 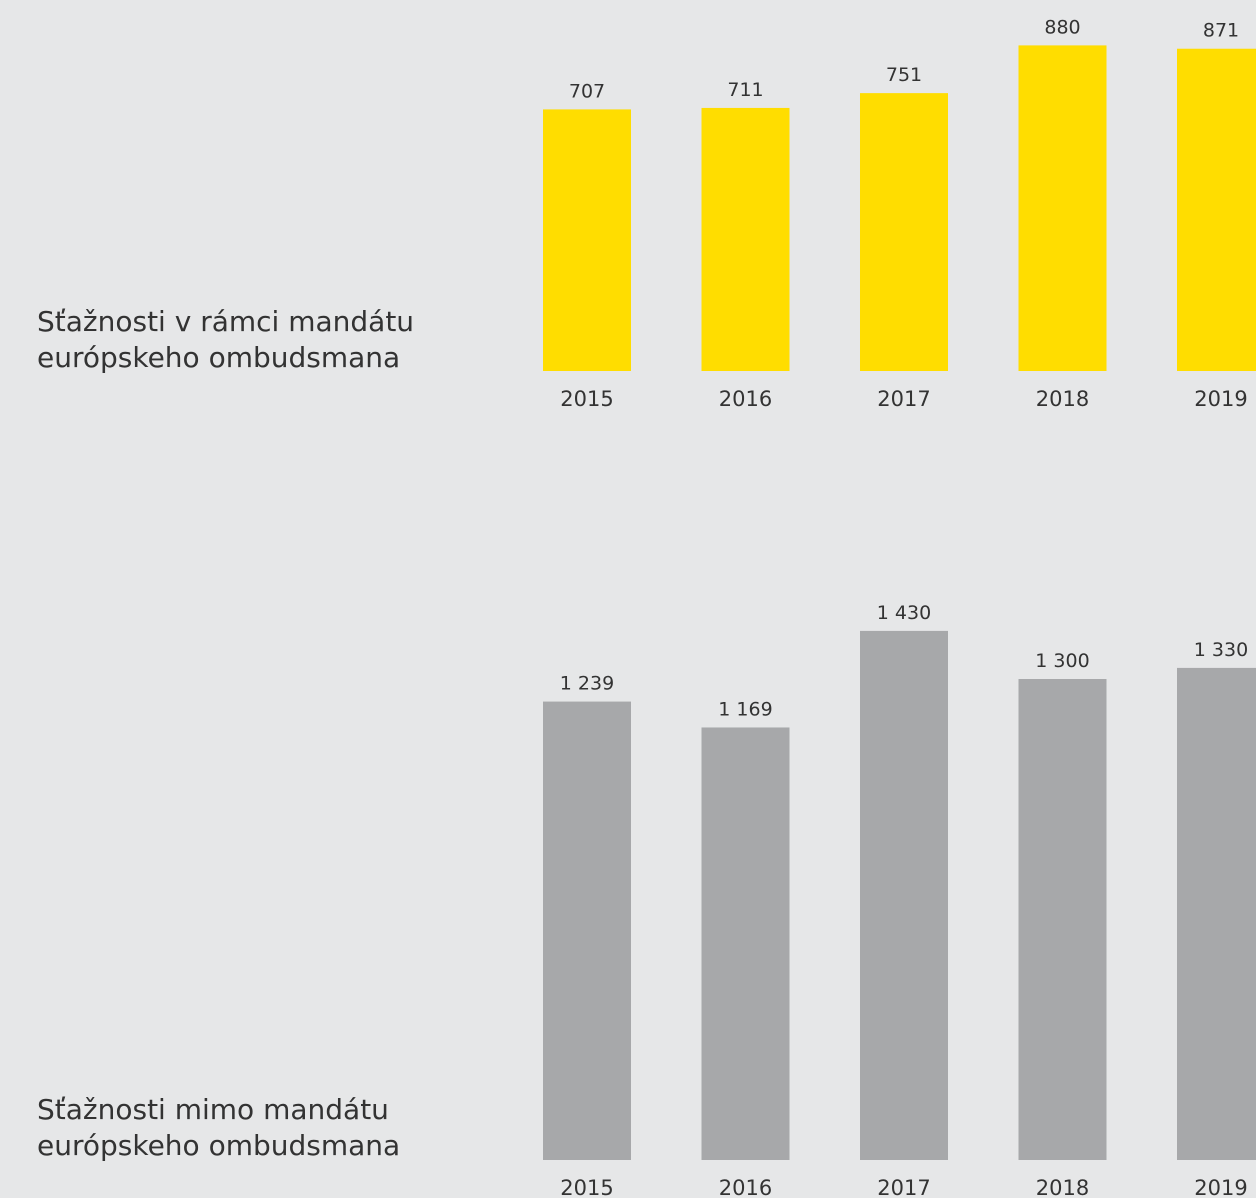 I want to click on value-label: 711, so click(x=745, y=90).